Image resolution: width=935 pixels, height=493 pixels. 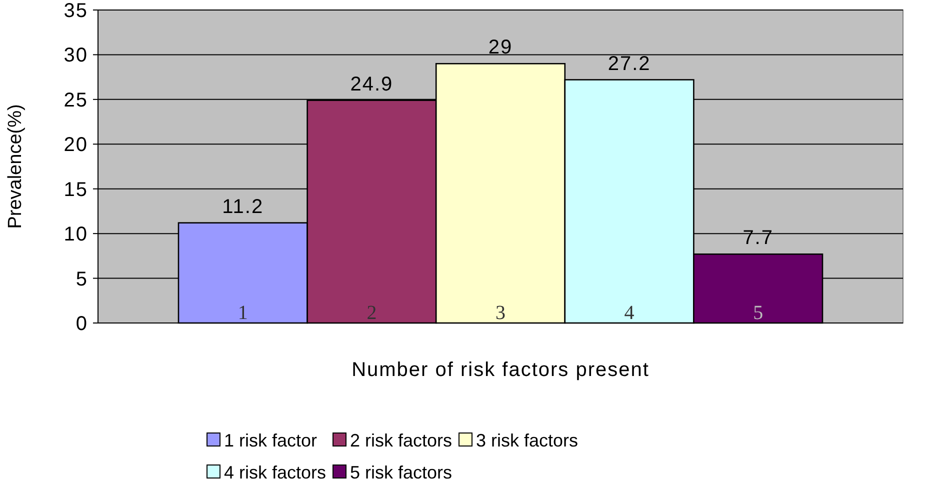 What do you see at coordinates (372, 84) in the screenshot?
I see `data-label: 24.9` at bounding box center [372, 84].